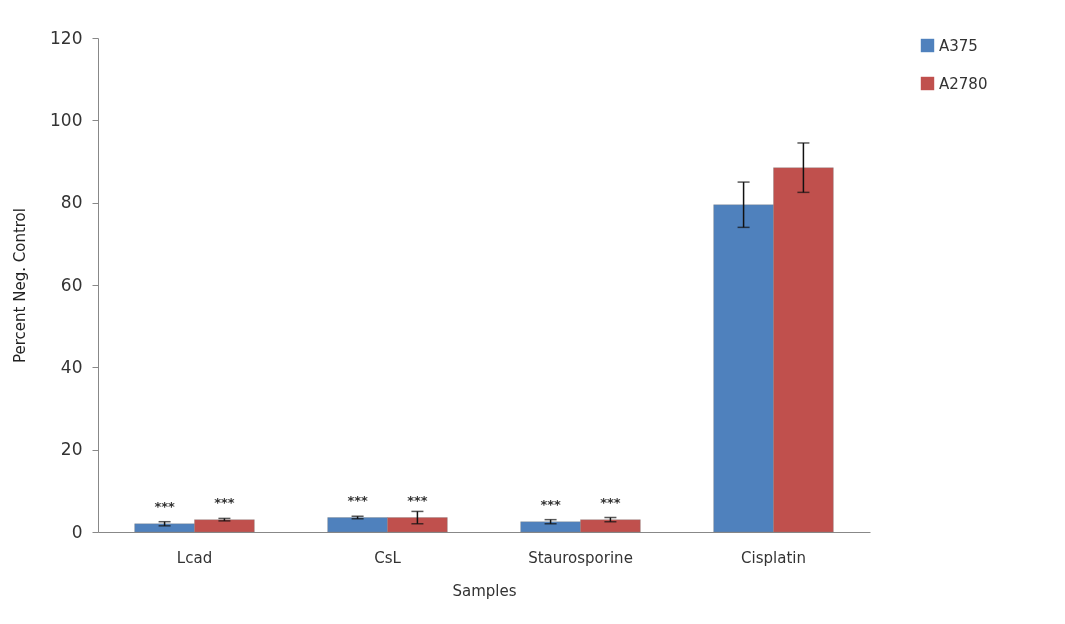 The image size is (1065, 624). Describe the element at coordinates (963, 83) in the screenshot. I see `legend-label: A2780` at that location.